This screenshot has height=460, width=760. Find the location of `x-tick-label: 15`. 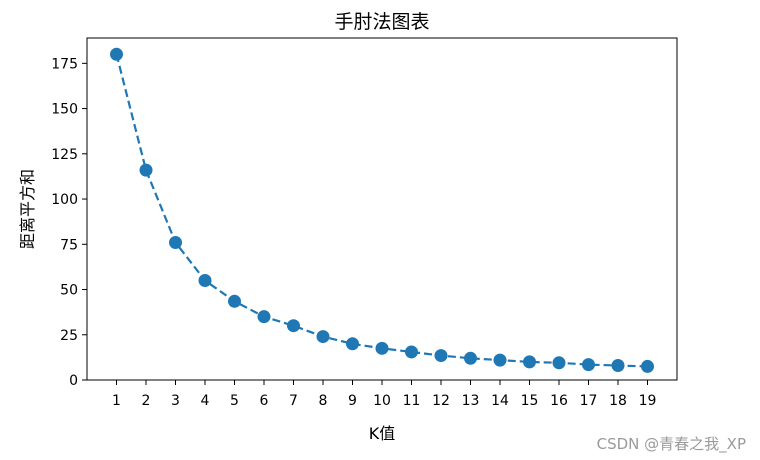

x-tick-label: 15 is located at coordinates (530, 401).